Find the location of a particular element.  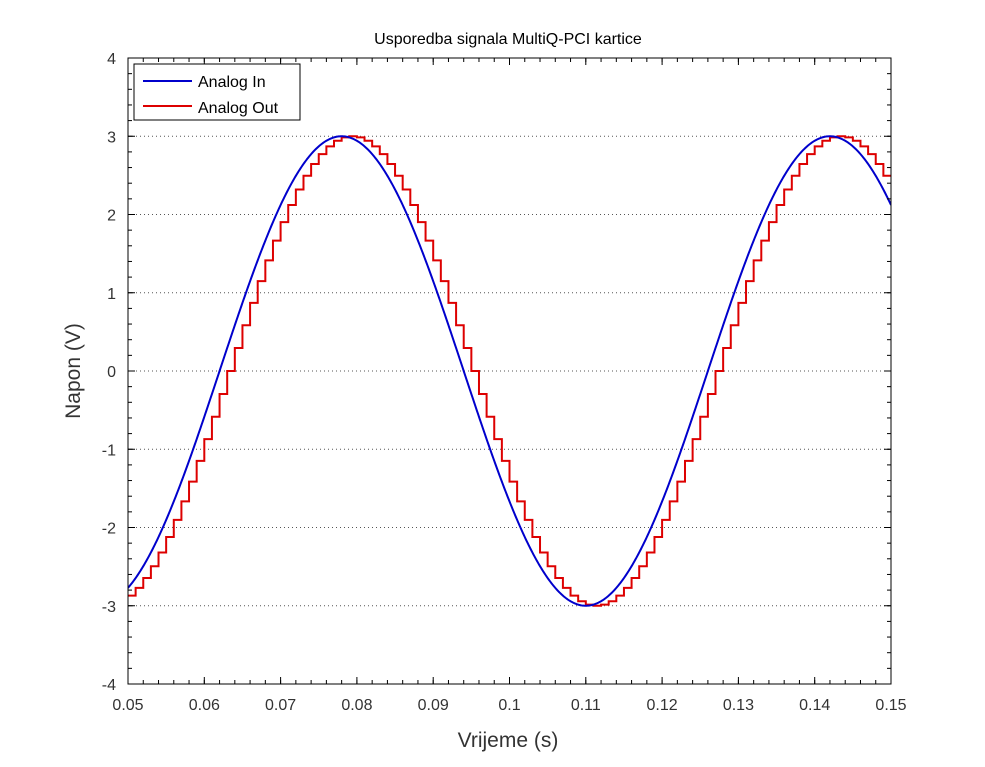

x-tick-label: 0.07 is located at coordinates (280, 705).